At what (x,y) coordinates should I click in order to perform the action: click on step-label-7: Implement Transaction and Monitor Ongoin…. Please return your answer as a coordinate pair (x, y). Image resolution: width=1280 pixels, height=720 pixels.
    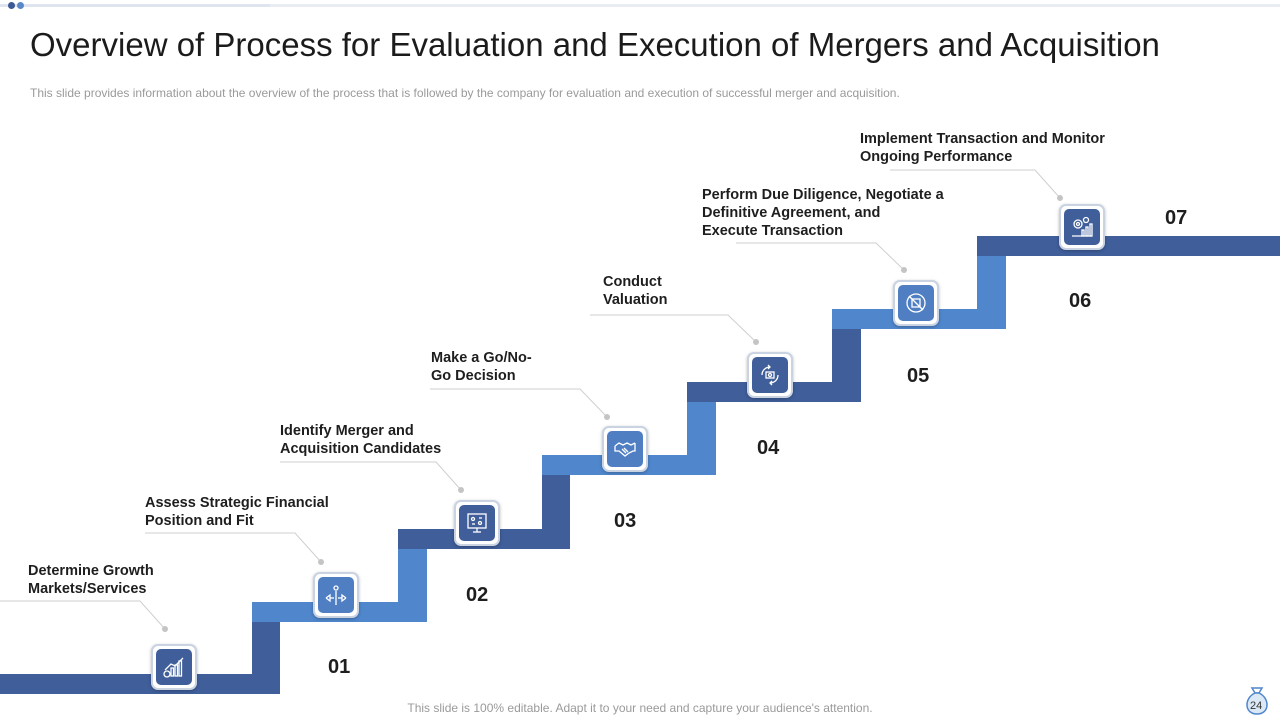
    Looking at the image, I should click on (982, 148).